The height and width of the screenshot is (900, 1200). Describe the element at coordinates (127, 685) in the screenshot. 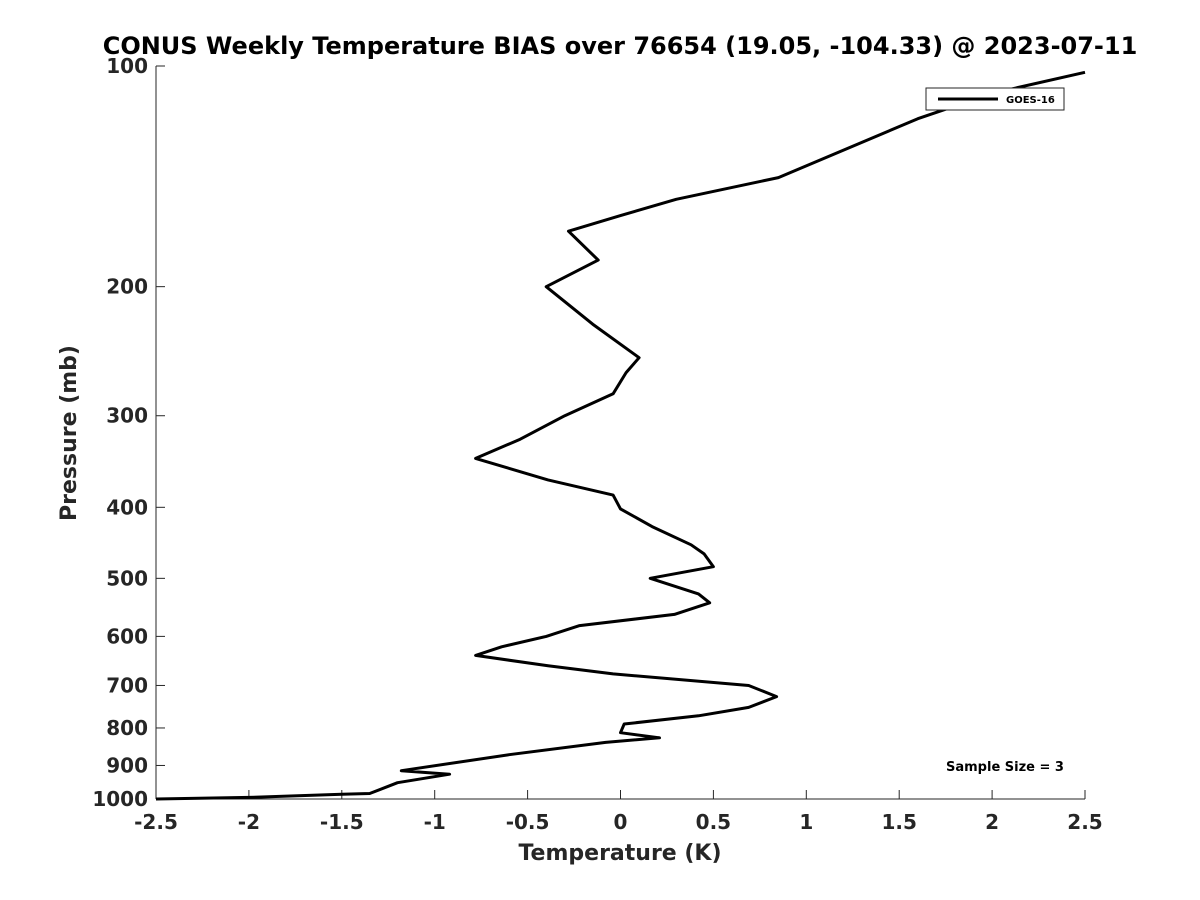

I see `y-tick-label: 700` at that location.